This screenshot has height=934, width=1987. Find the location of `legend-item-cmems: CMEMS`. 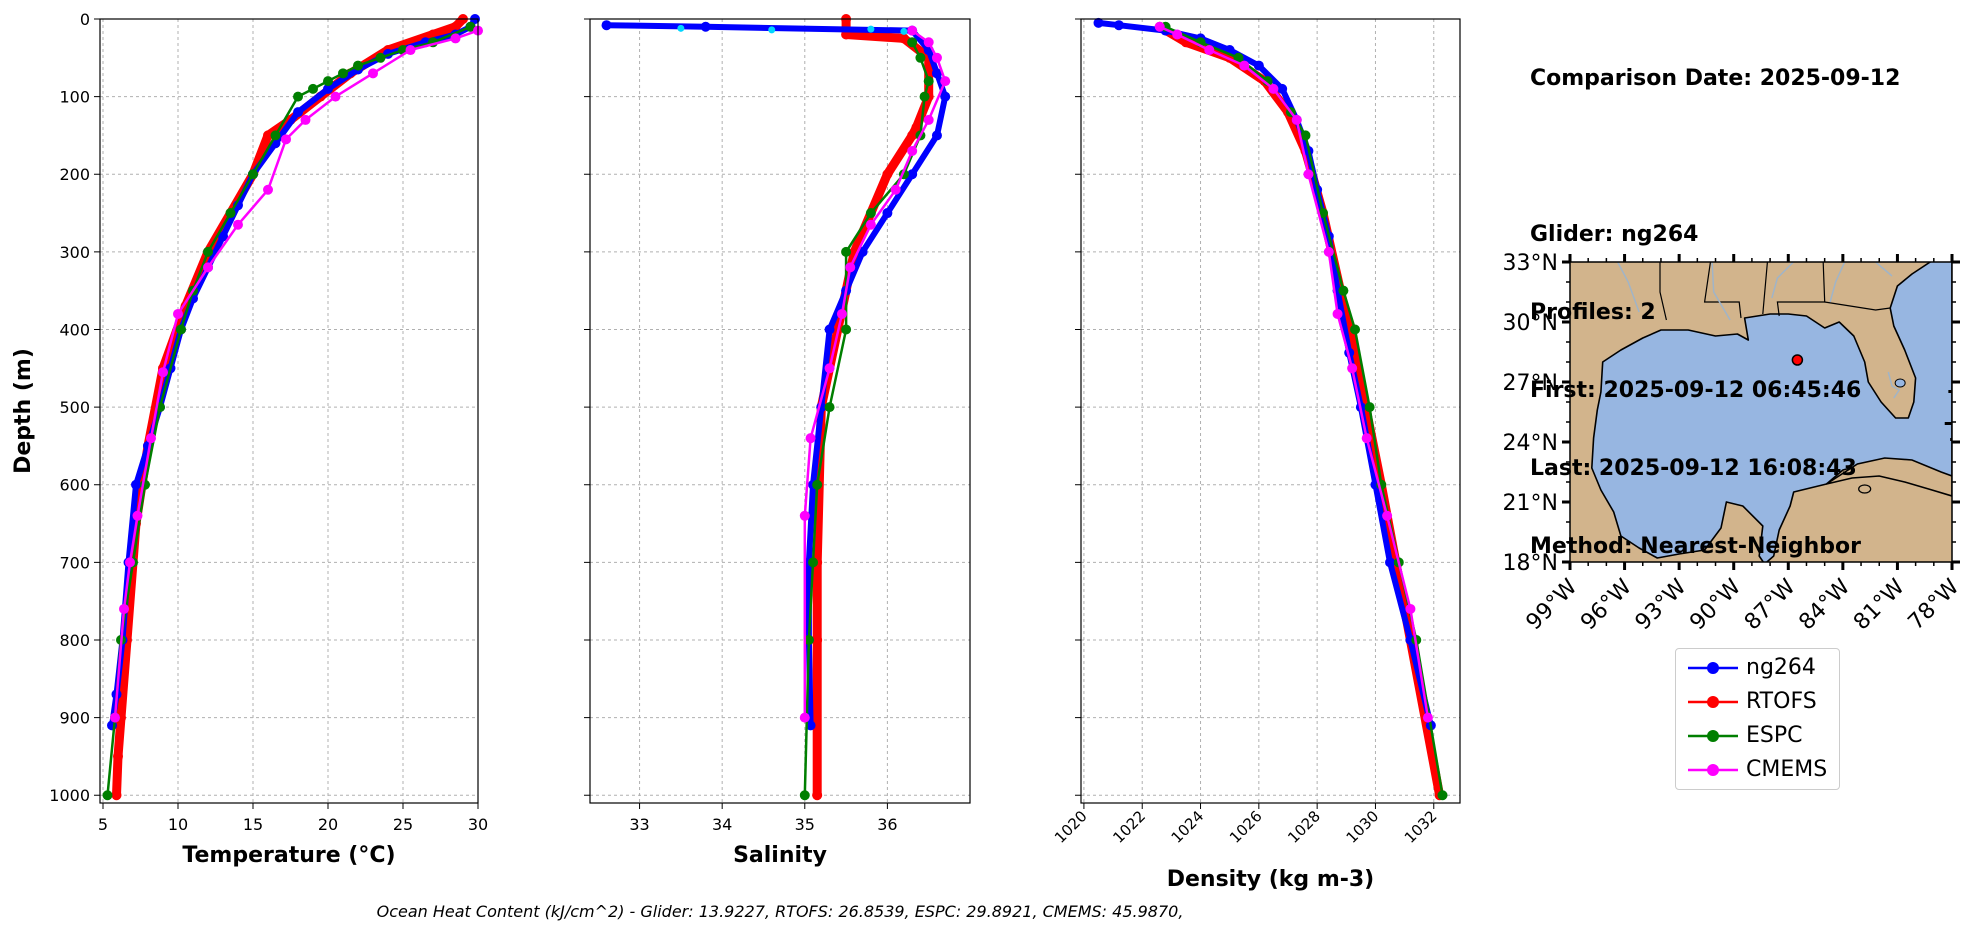

legend-item-cmems: CMEMS is located at coordinates (1757, 770).